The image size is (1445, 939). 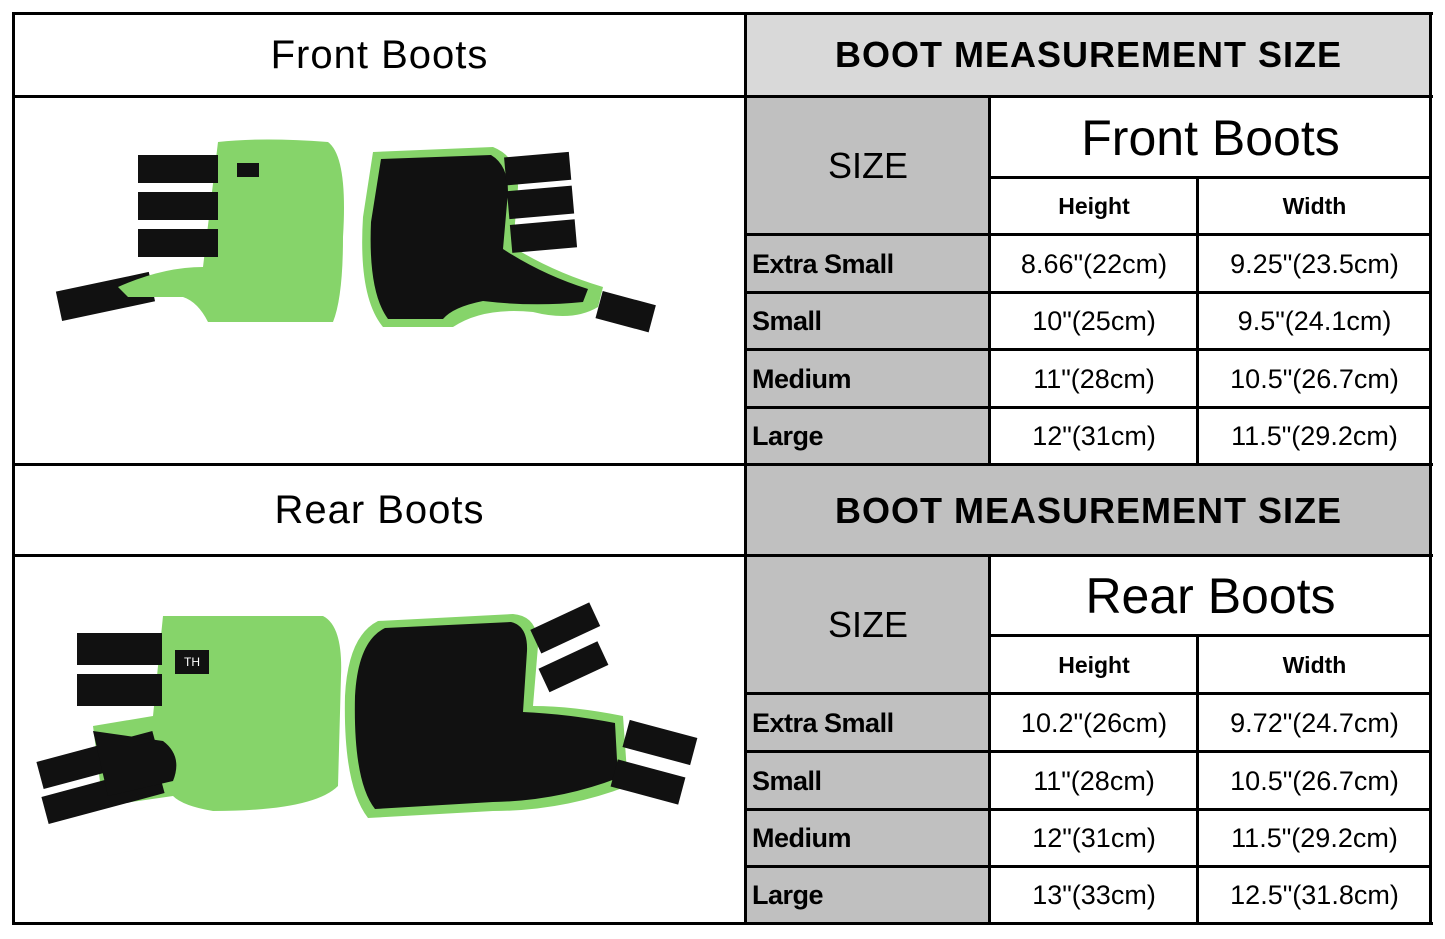 I want to click on rear-boot-outer: TH, so click(x=189, y=720).